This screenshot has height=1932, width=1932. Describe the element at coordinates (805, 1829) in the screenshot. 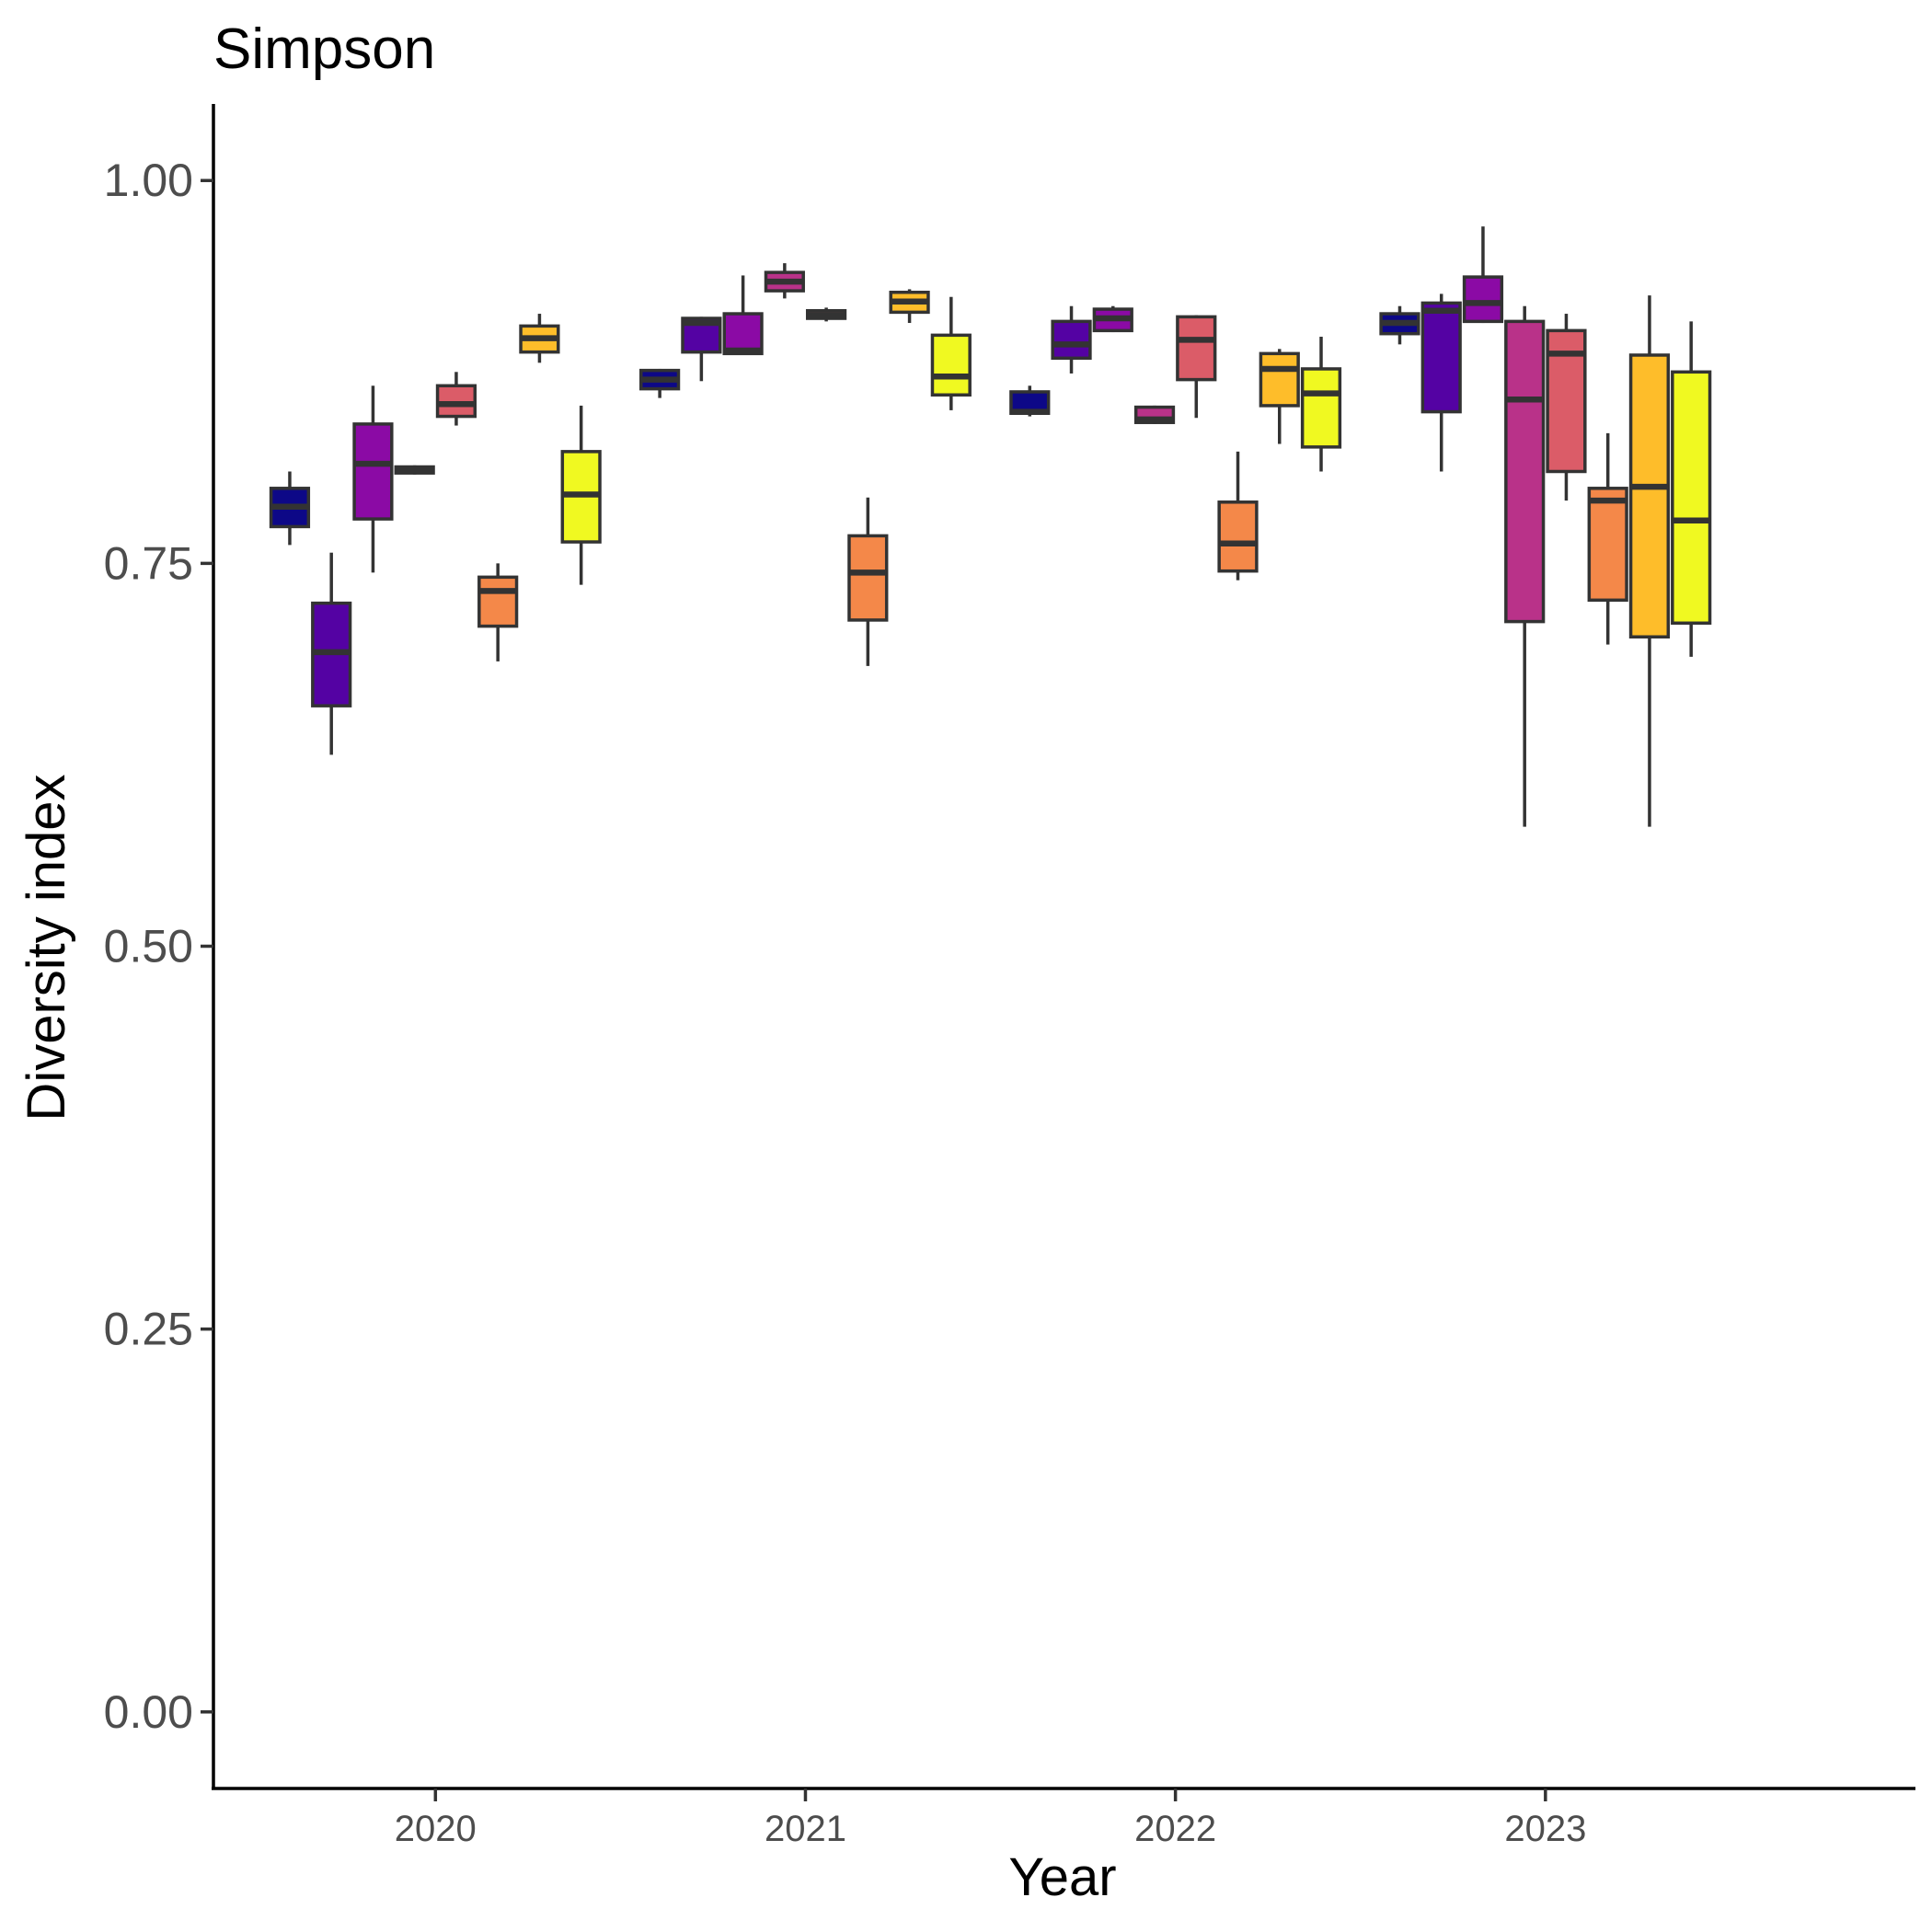

I see `x-tick-label: 2021` at that location.